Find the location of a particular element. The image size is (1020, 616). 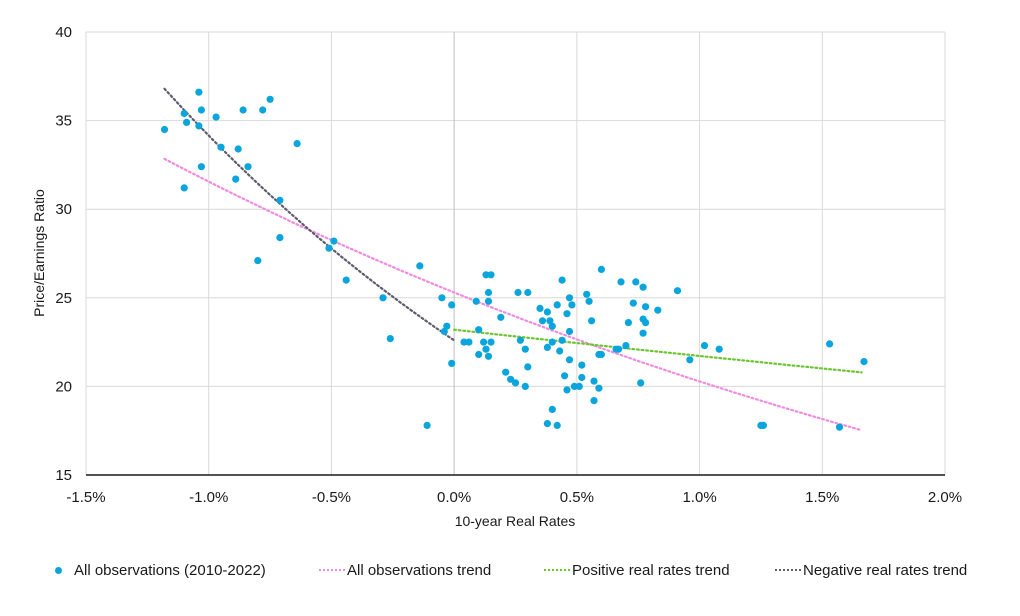

y-tick-labels: 15 20 25 30 35 40 is located at coordinates (63, 254).